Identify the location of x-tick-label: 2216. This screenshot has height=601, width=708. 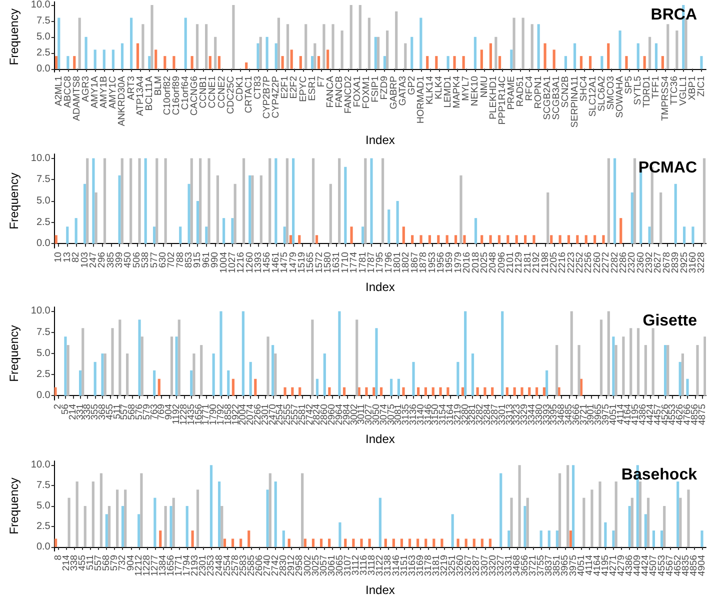
(562, 263).